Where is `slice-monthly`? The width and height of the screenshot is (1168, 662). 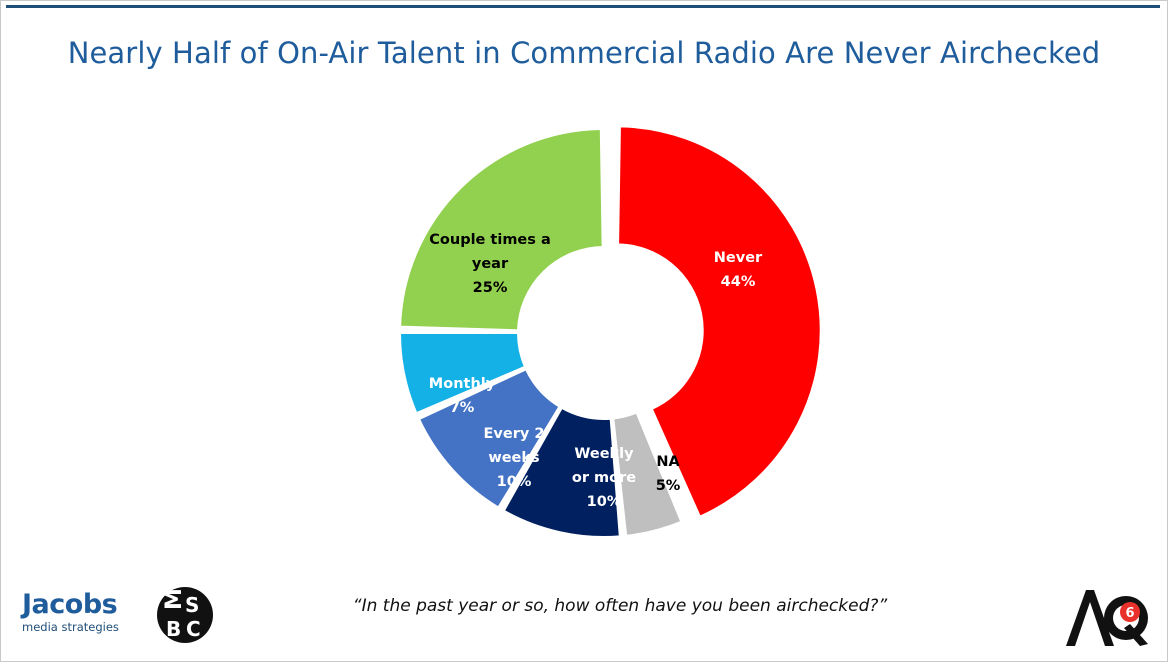 slice-monthly is located at coordinates (462, 373).